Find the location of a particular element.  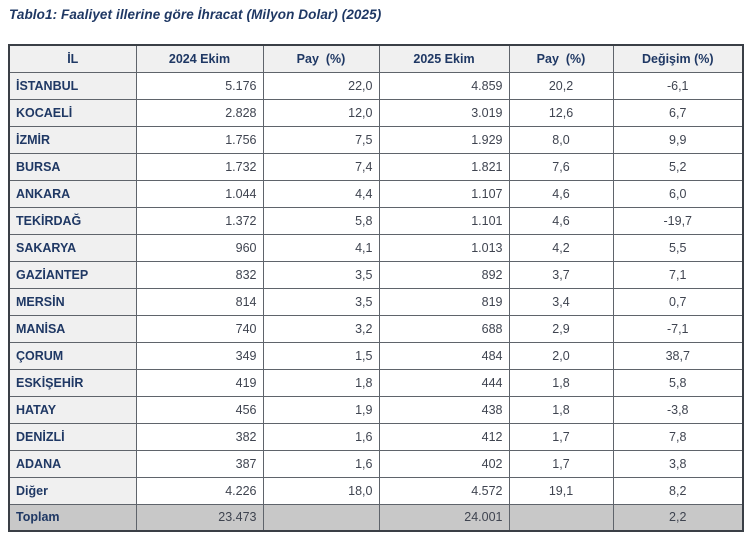

value-2024-cell: 2.828 is located at coordinates (199, 112).